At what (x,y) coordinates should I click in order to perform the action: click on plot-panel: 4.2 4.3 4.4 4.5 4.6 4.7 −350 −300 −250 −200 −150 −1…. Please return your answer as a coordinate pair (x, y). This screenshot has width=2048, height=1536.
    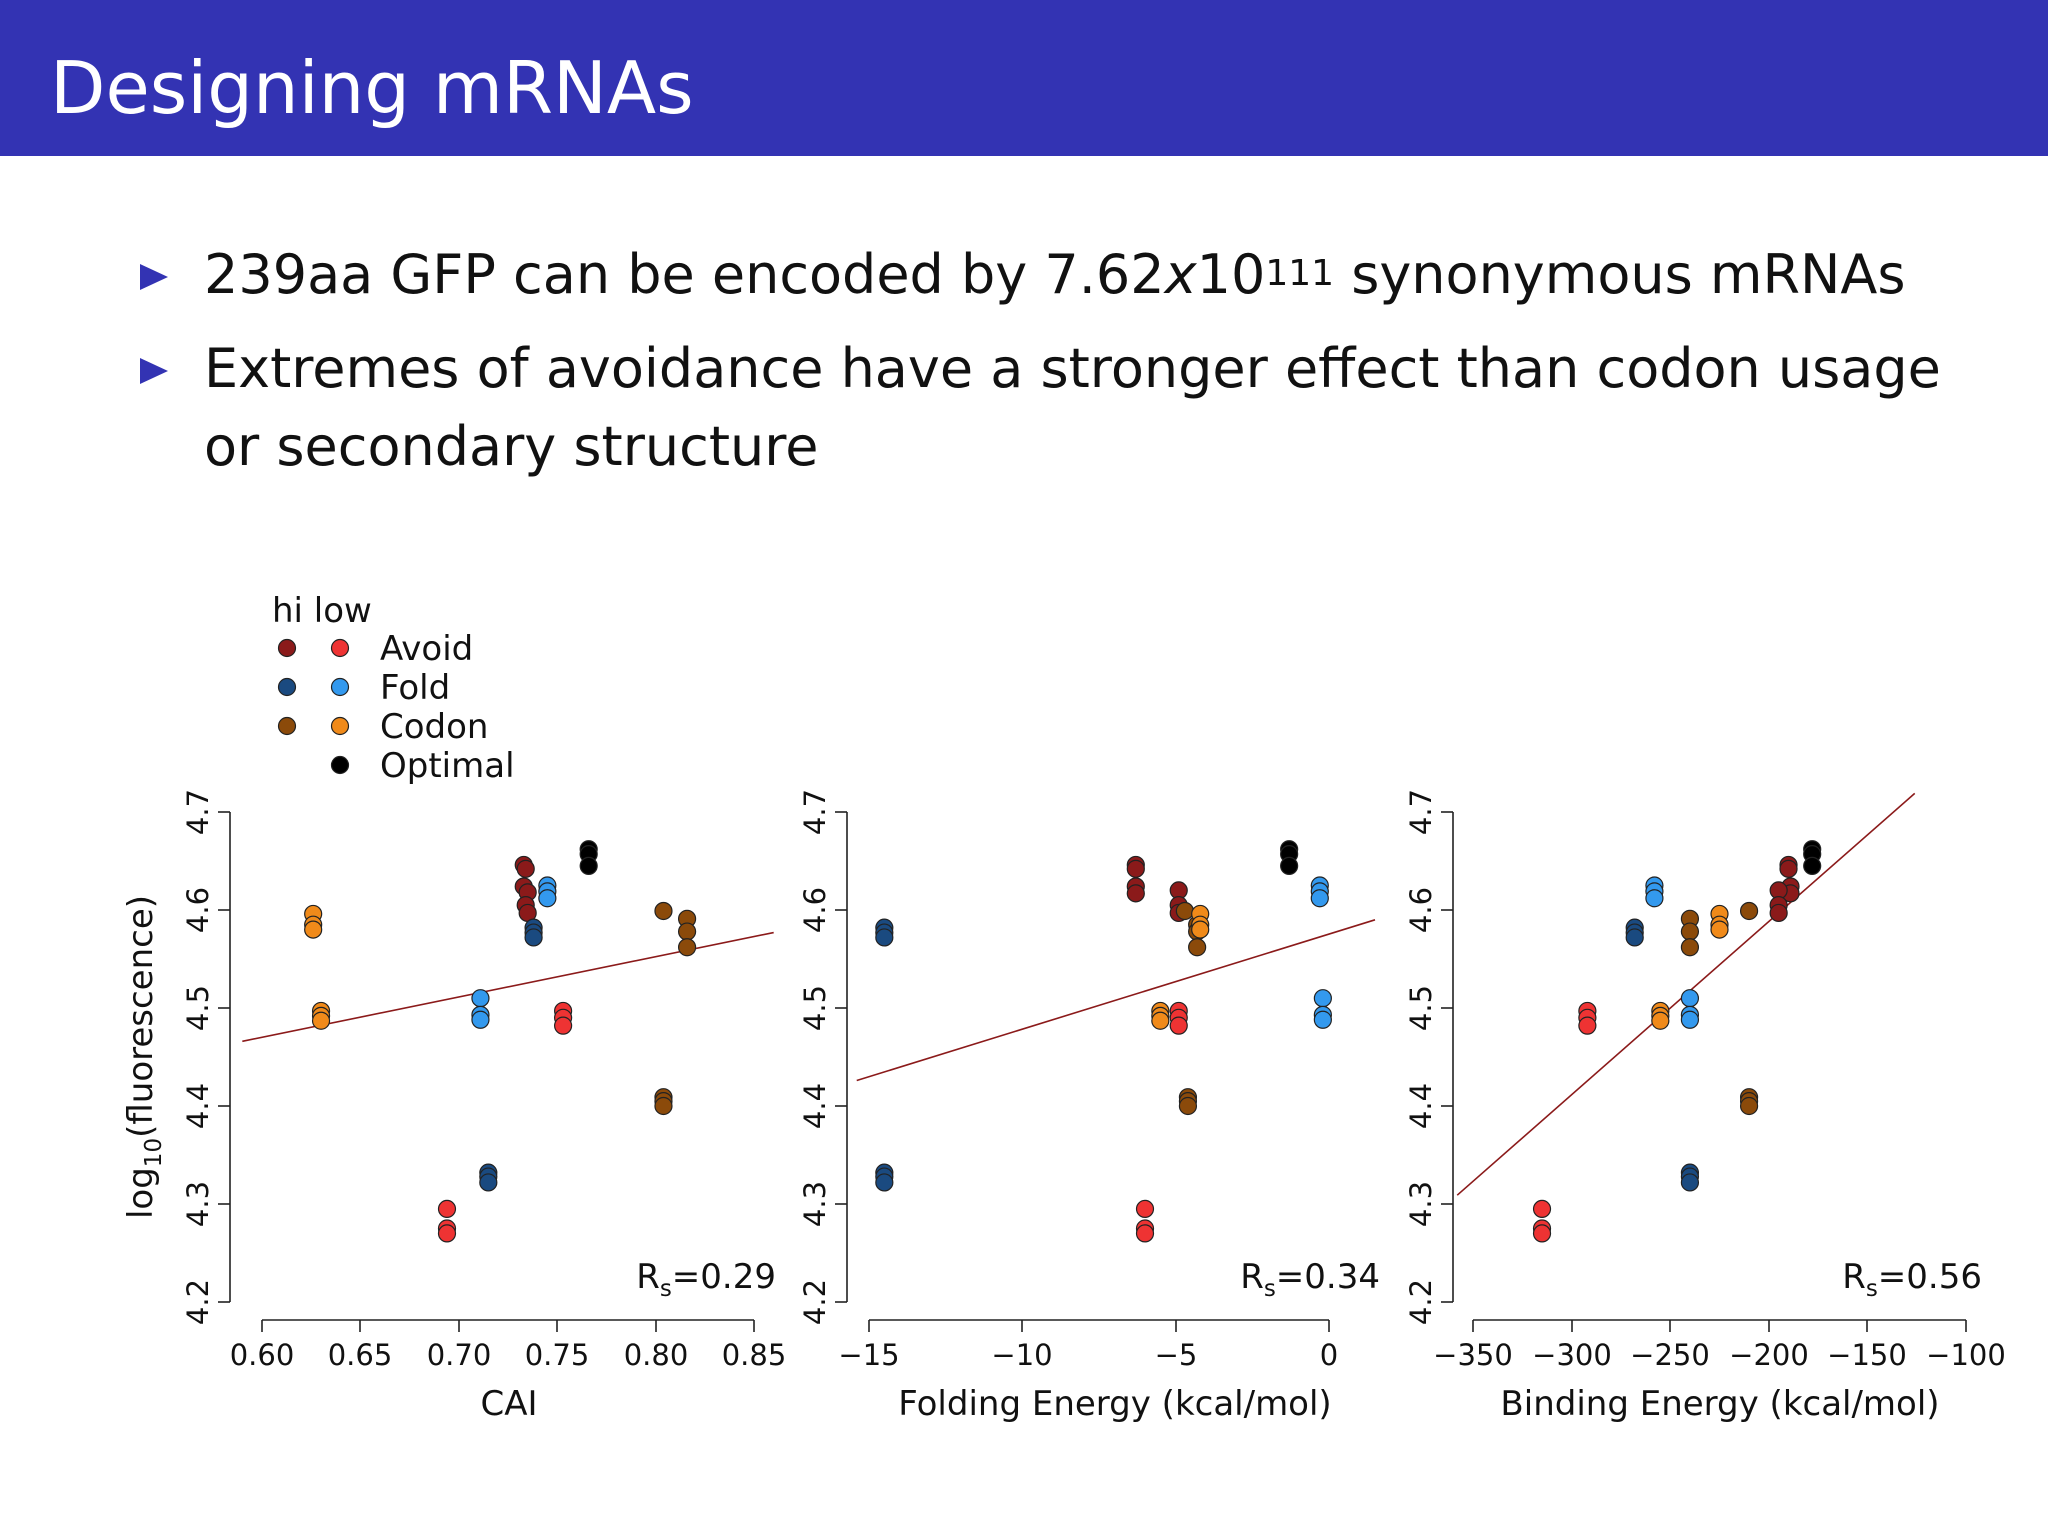
    Looking at the image, I should click on (1705, 1106).